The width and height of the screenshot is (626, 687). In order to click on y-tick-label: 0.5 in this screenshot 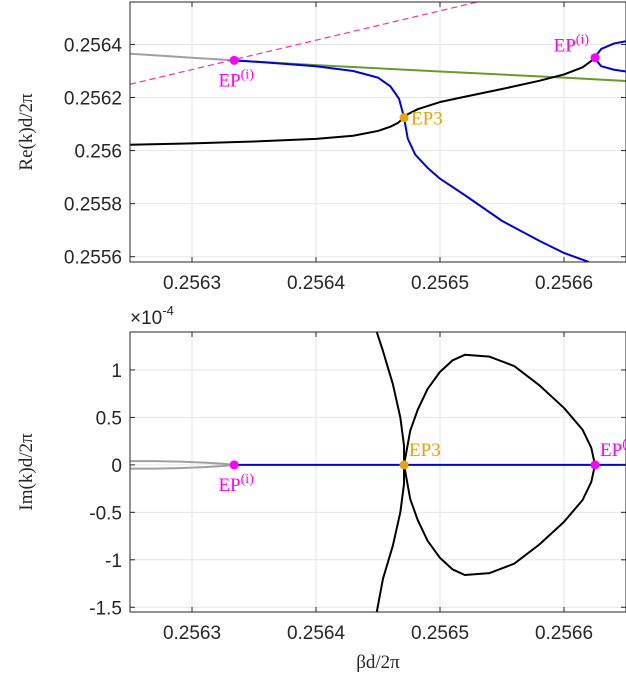, I will do `click(109, 418)`.